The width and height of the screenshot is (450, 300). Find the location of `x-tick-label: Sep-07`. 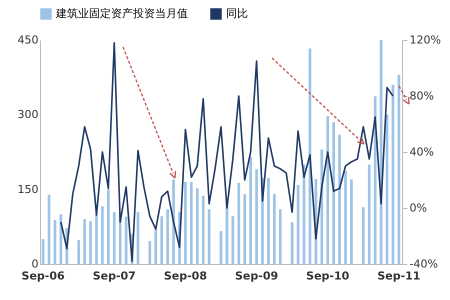

x-tick-label: Sep-07 is located at coordinates (114, 276).